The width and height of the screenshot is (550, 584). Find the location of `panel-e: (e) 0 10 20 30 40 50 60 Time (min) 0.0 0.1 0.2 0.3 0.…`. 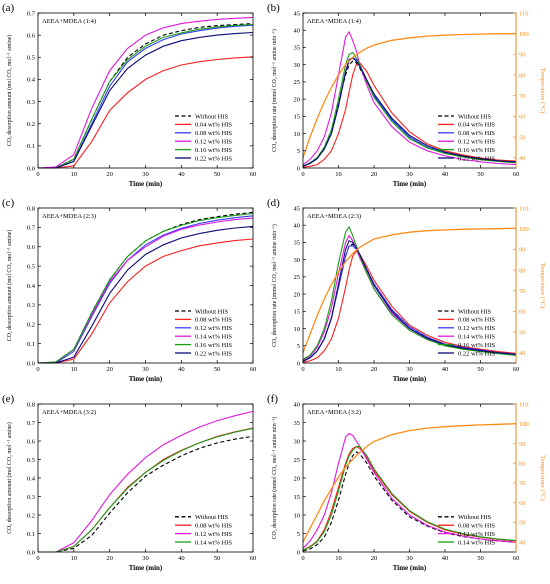

panel-e: (e) 0 10 20 30 40 50 60 Time (min) 0.0 0.1 0.2 0.3 0.… is located at coordinates (129, 482).